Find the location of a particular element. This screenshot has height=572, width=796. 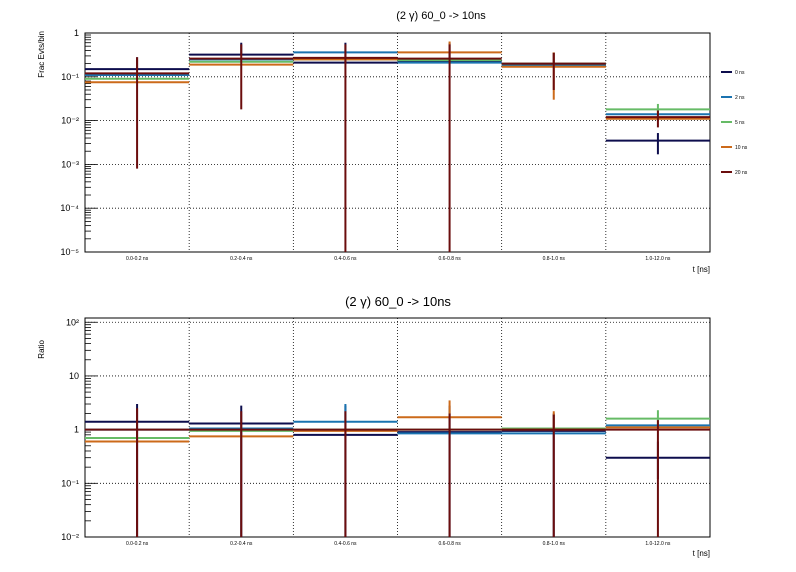

top-y-tick-label: 10⁻¹ is located at coordinates (70, 77).